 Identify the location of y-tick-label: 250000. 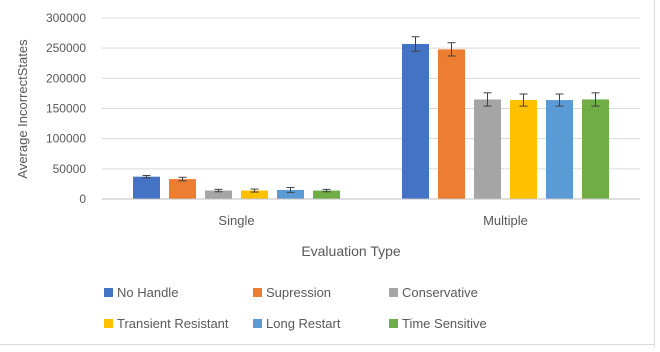
(66, 48).